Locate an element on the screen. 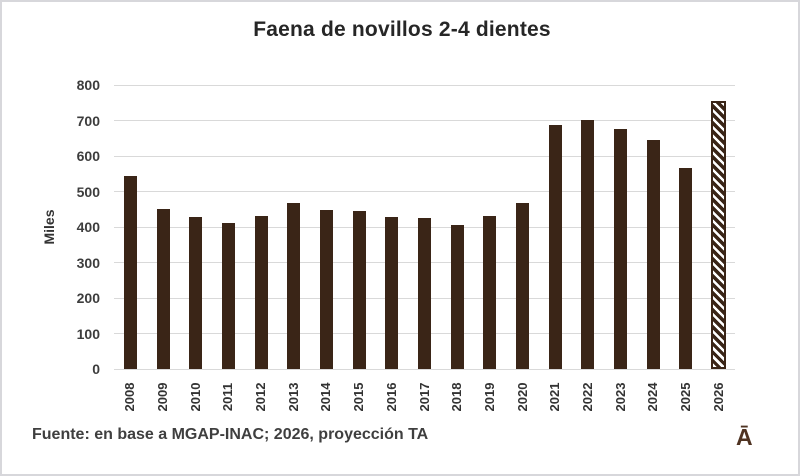 This screenshot has width=800, height=476. bar-2008 is located at coordinates (130, 272).